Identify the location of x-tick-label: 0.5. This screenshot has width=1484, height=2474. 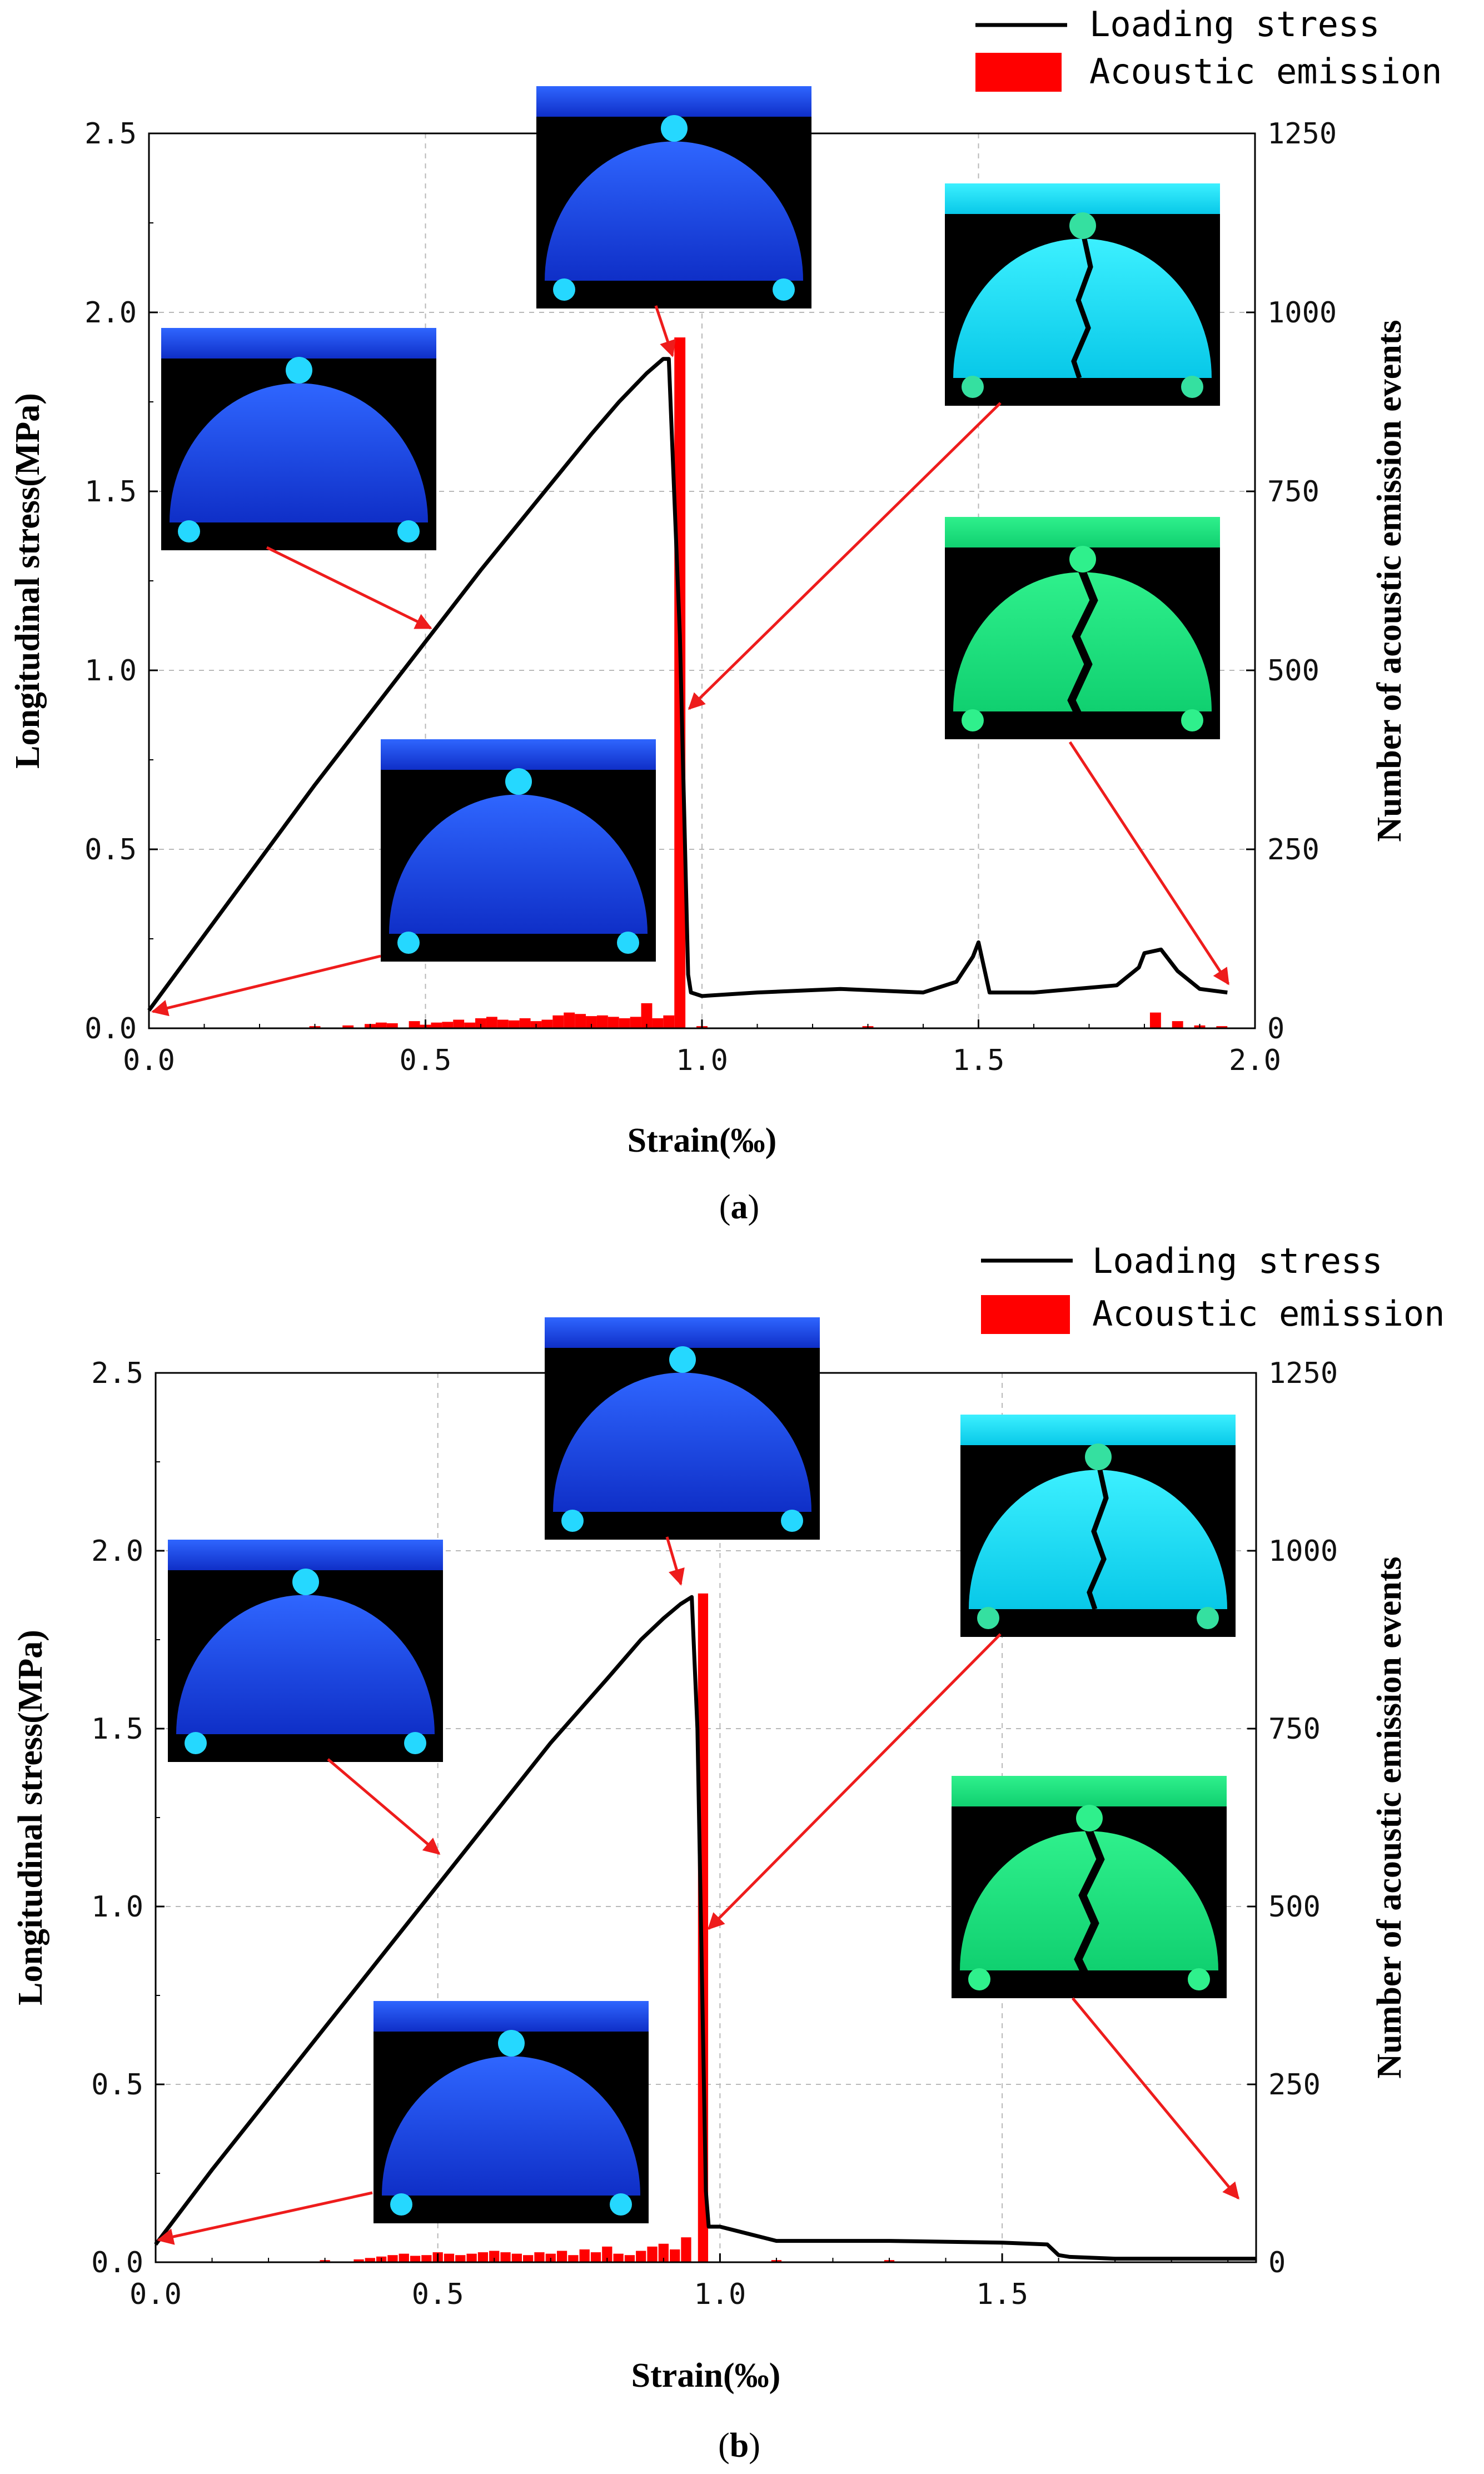
(426, 1060).